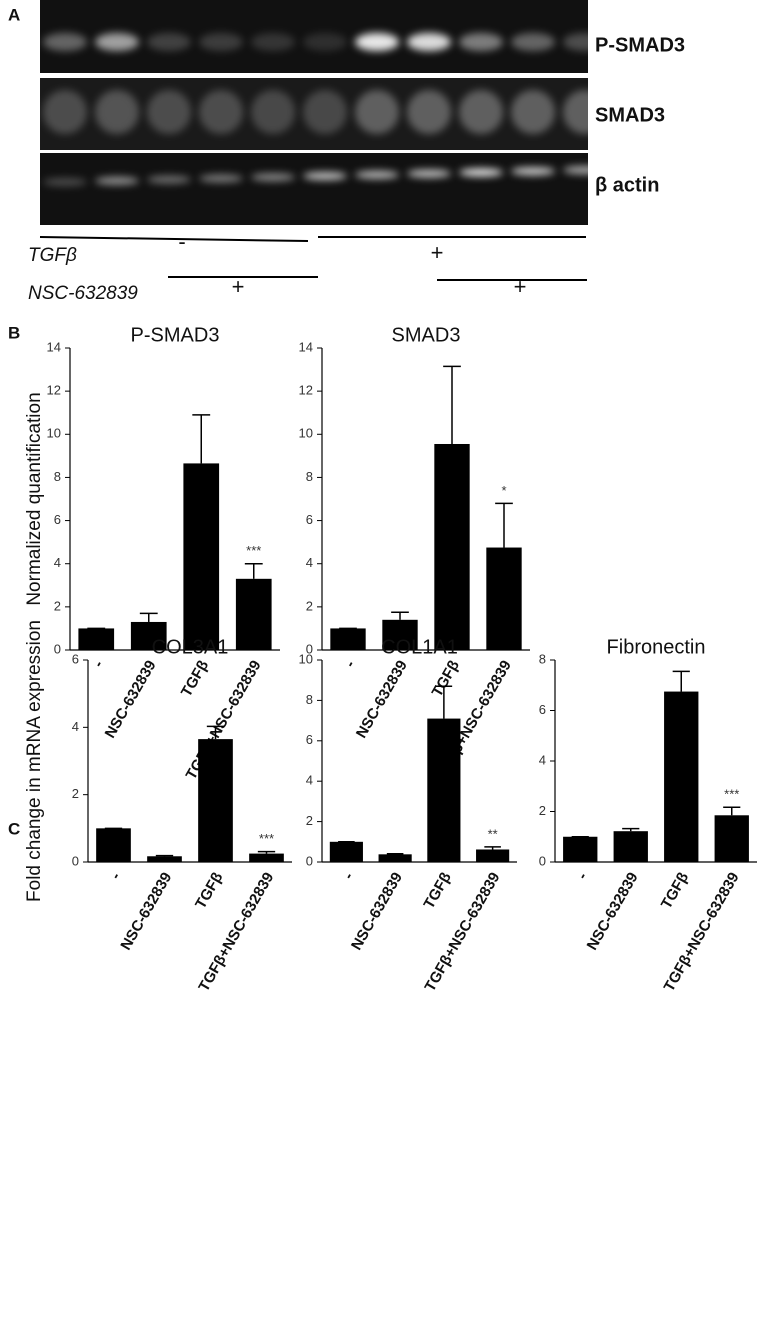  What do you see at coordinates (306, 346) in the screenshot?
I see `y-tick-label: 14` at bounding box center [306, 346].